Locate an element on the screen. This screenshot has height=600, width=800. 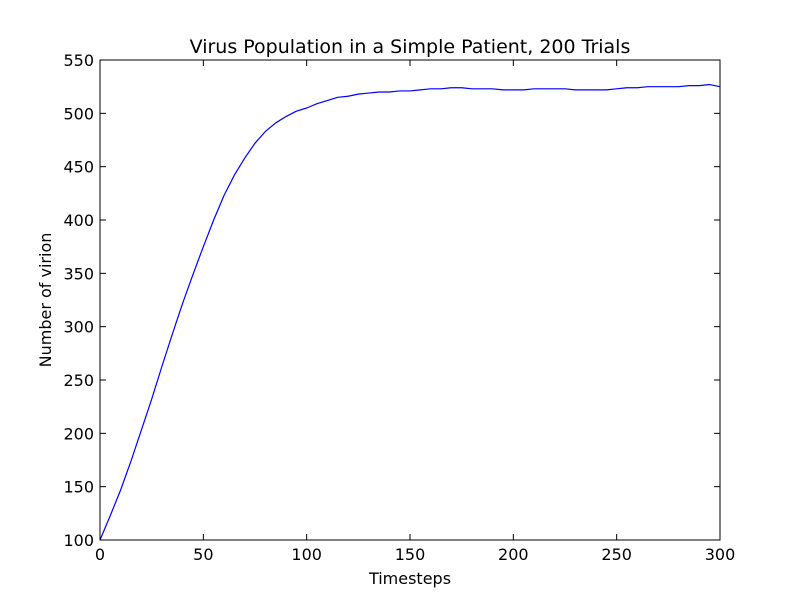
y-tick-label: 500 is located at coordinates (78, 113).